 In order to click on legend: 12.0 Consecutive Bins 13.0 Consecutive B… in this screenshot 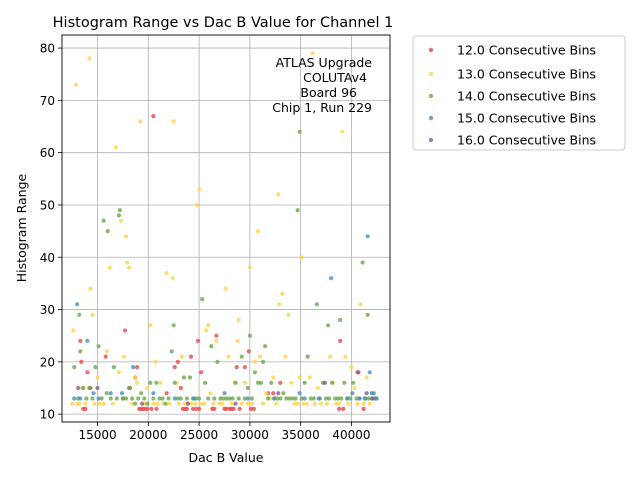, I will do `click(519, 93)`.